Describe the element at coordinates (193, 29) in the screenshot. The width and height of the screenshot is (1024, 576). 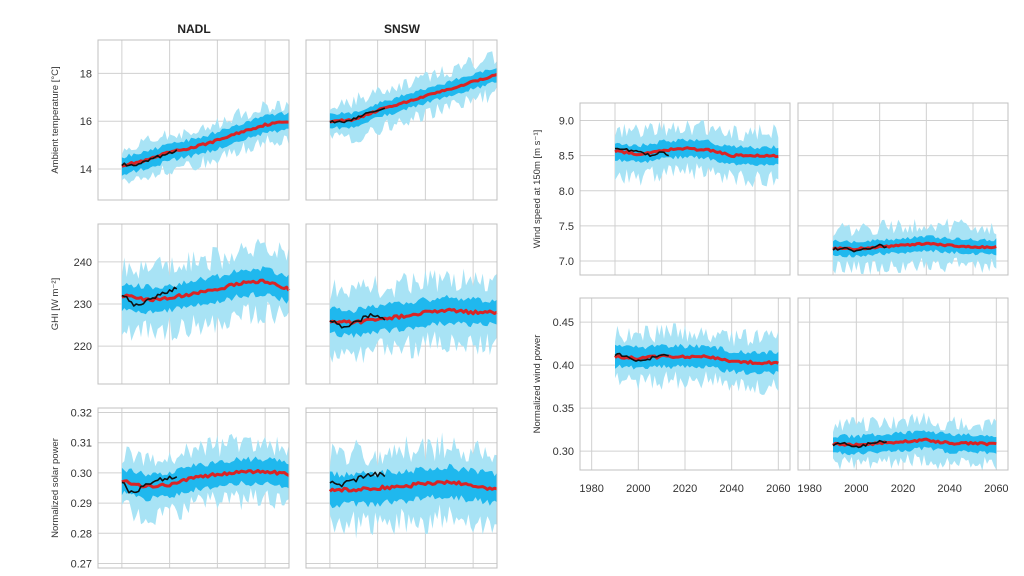
I see `column-title-nadl: NADL` at that location.